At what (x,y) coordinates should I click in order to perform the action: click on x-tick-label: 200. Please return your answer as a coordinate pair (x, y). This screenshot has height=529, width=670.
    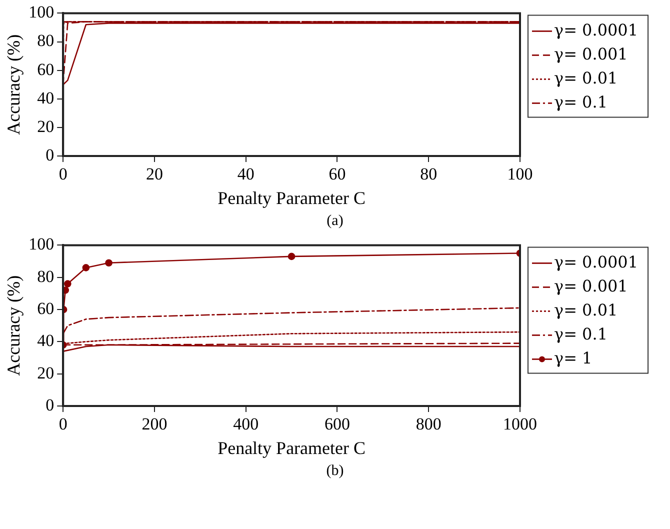
    Looking at the image, I should click on (155, 424).